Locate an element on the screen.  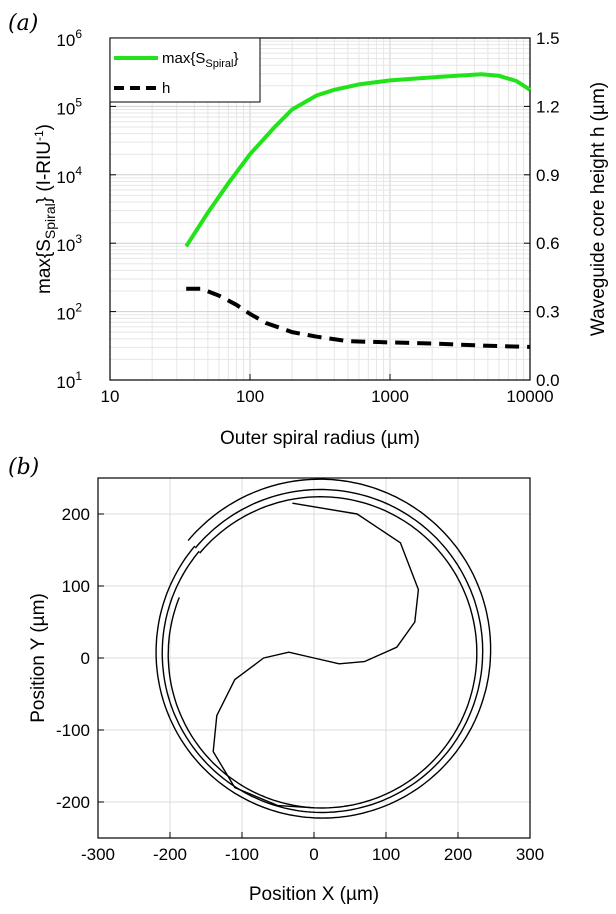
left-y-tick-label: 10² is located at coordinates (69, 312).